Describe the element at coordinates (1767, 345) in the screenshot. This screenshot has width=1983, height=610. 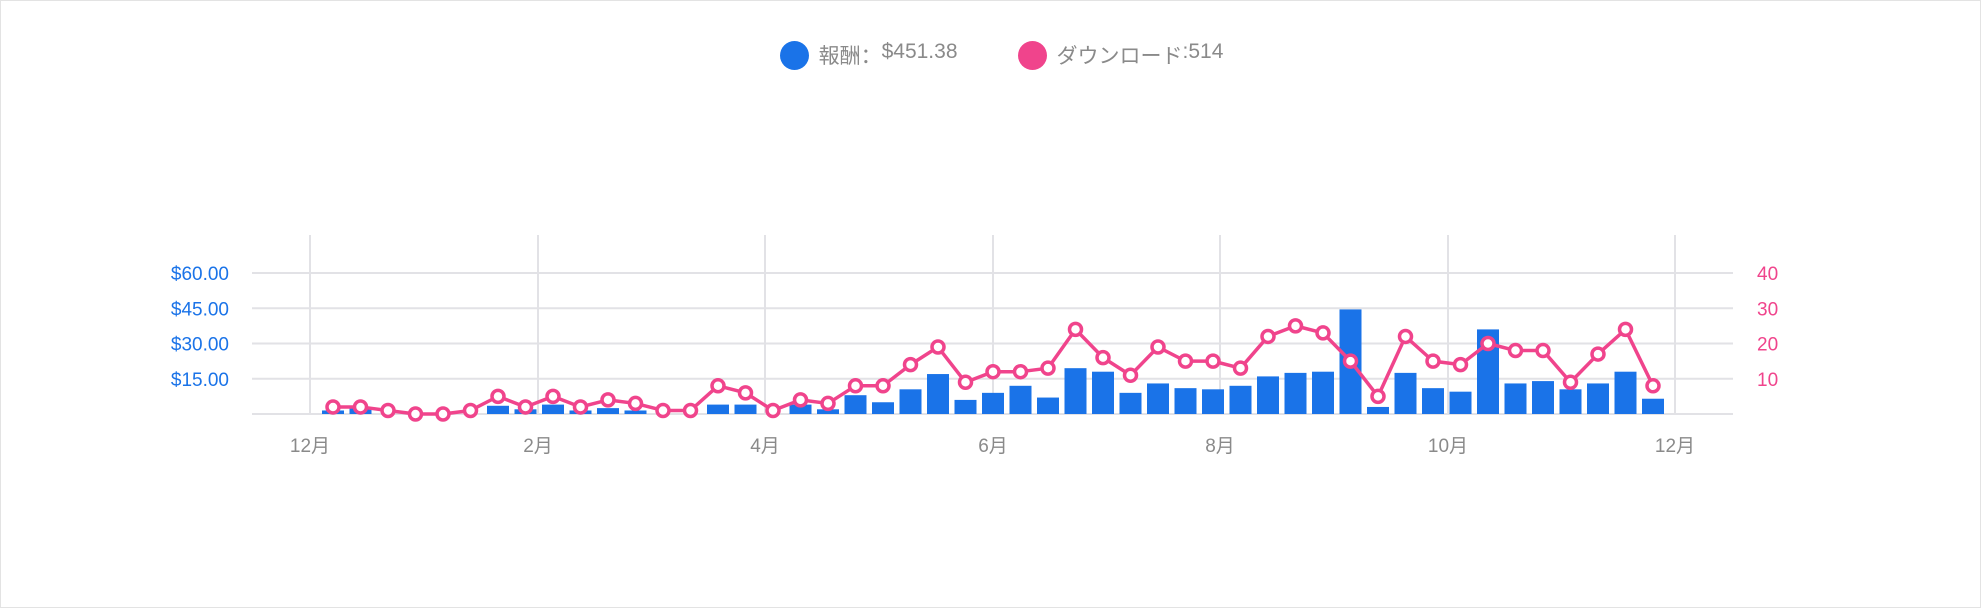
I see `y-right-tick-label: 20` at that location.